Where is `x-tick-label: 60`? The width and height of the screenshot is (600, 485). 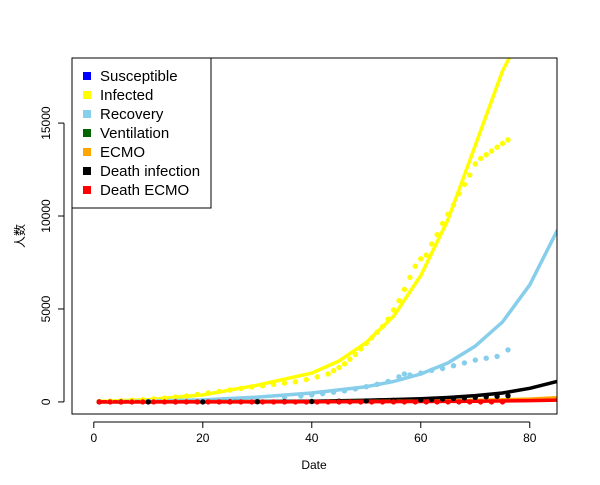 x-tick-label: 60 is located at coordinates (421, 438).